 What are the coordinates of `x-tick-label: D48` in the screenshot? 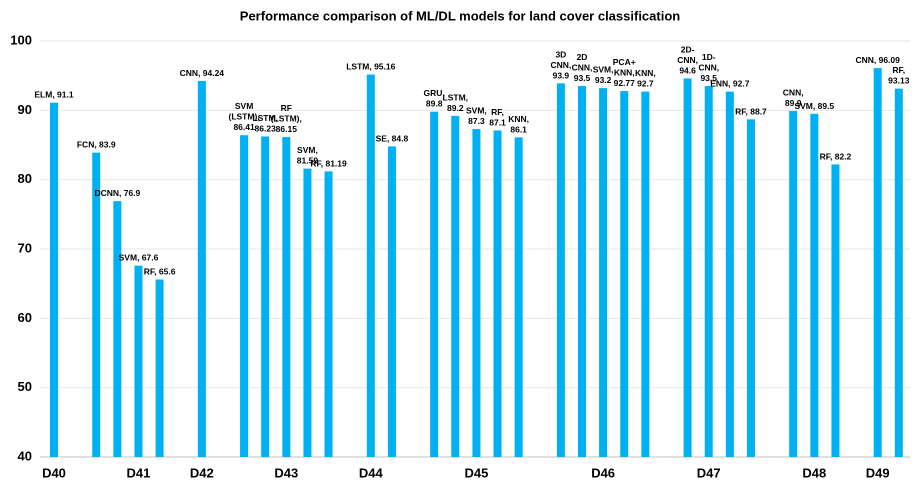 It's located at (814, 472).